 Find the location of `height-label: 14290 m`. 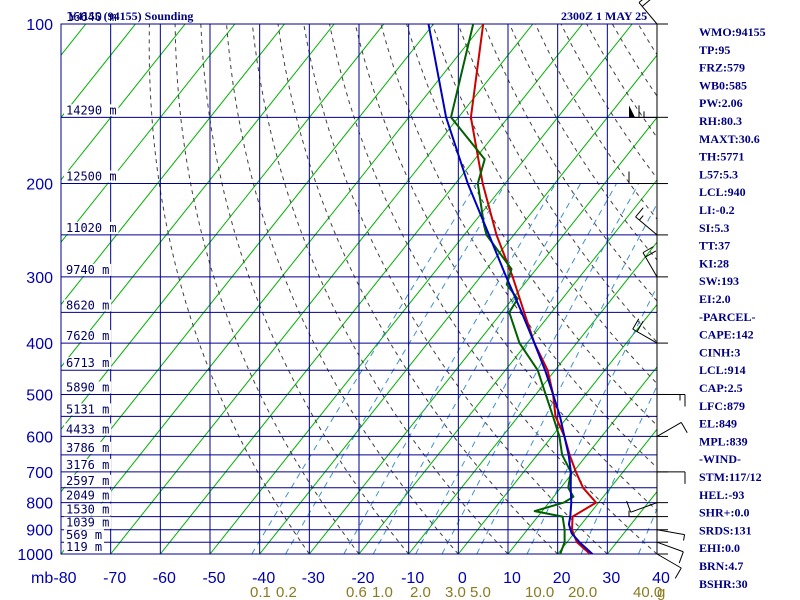

height-label: 14290 m is located at coordinates (91, 110).